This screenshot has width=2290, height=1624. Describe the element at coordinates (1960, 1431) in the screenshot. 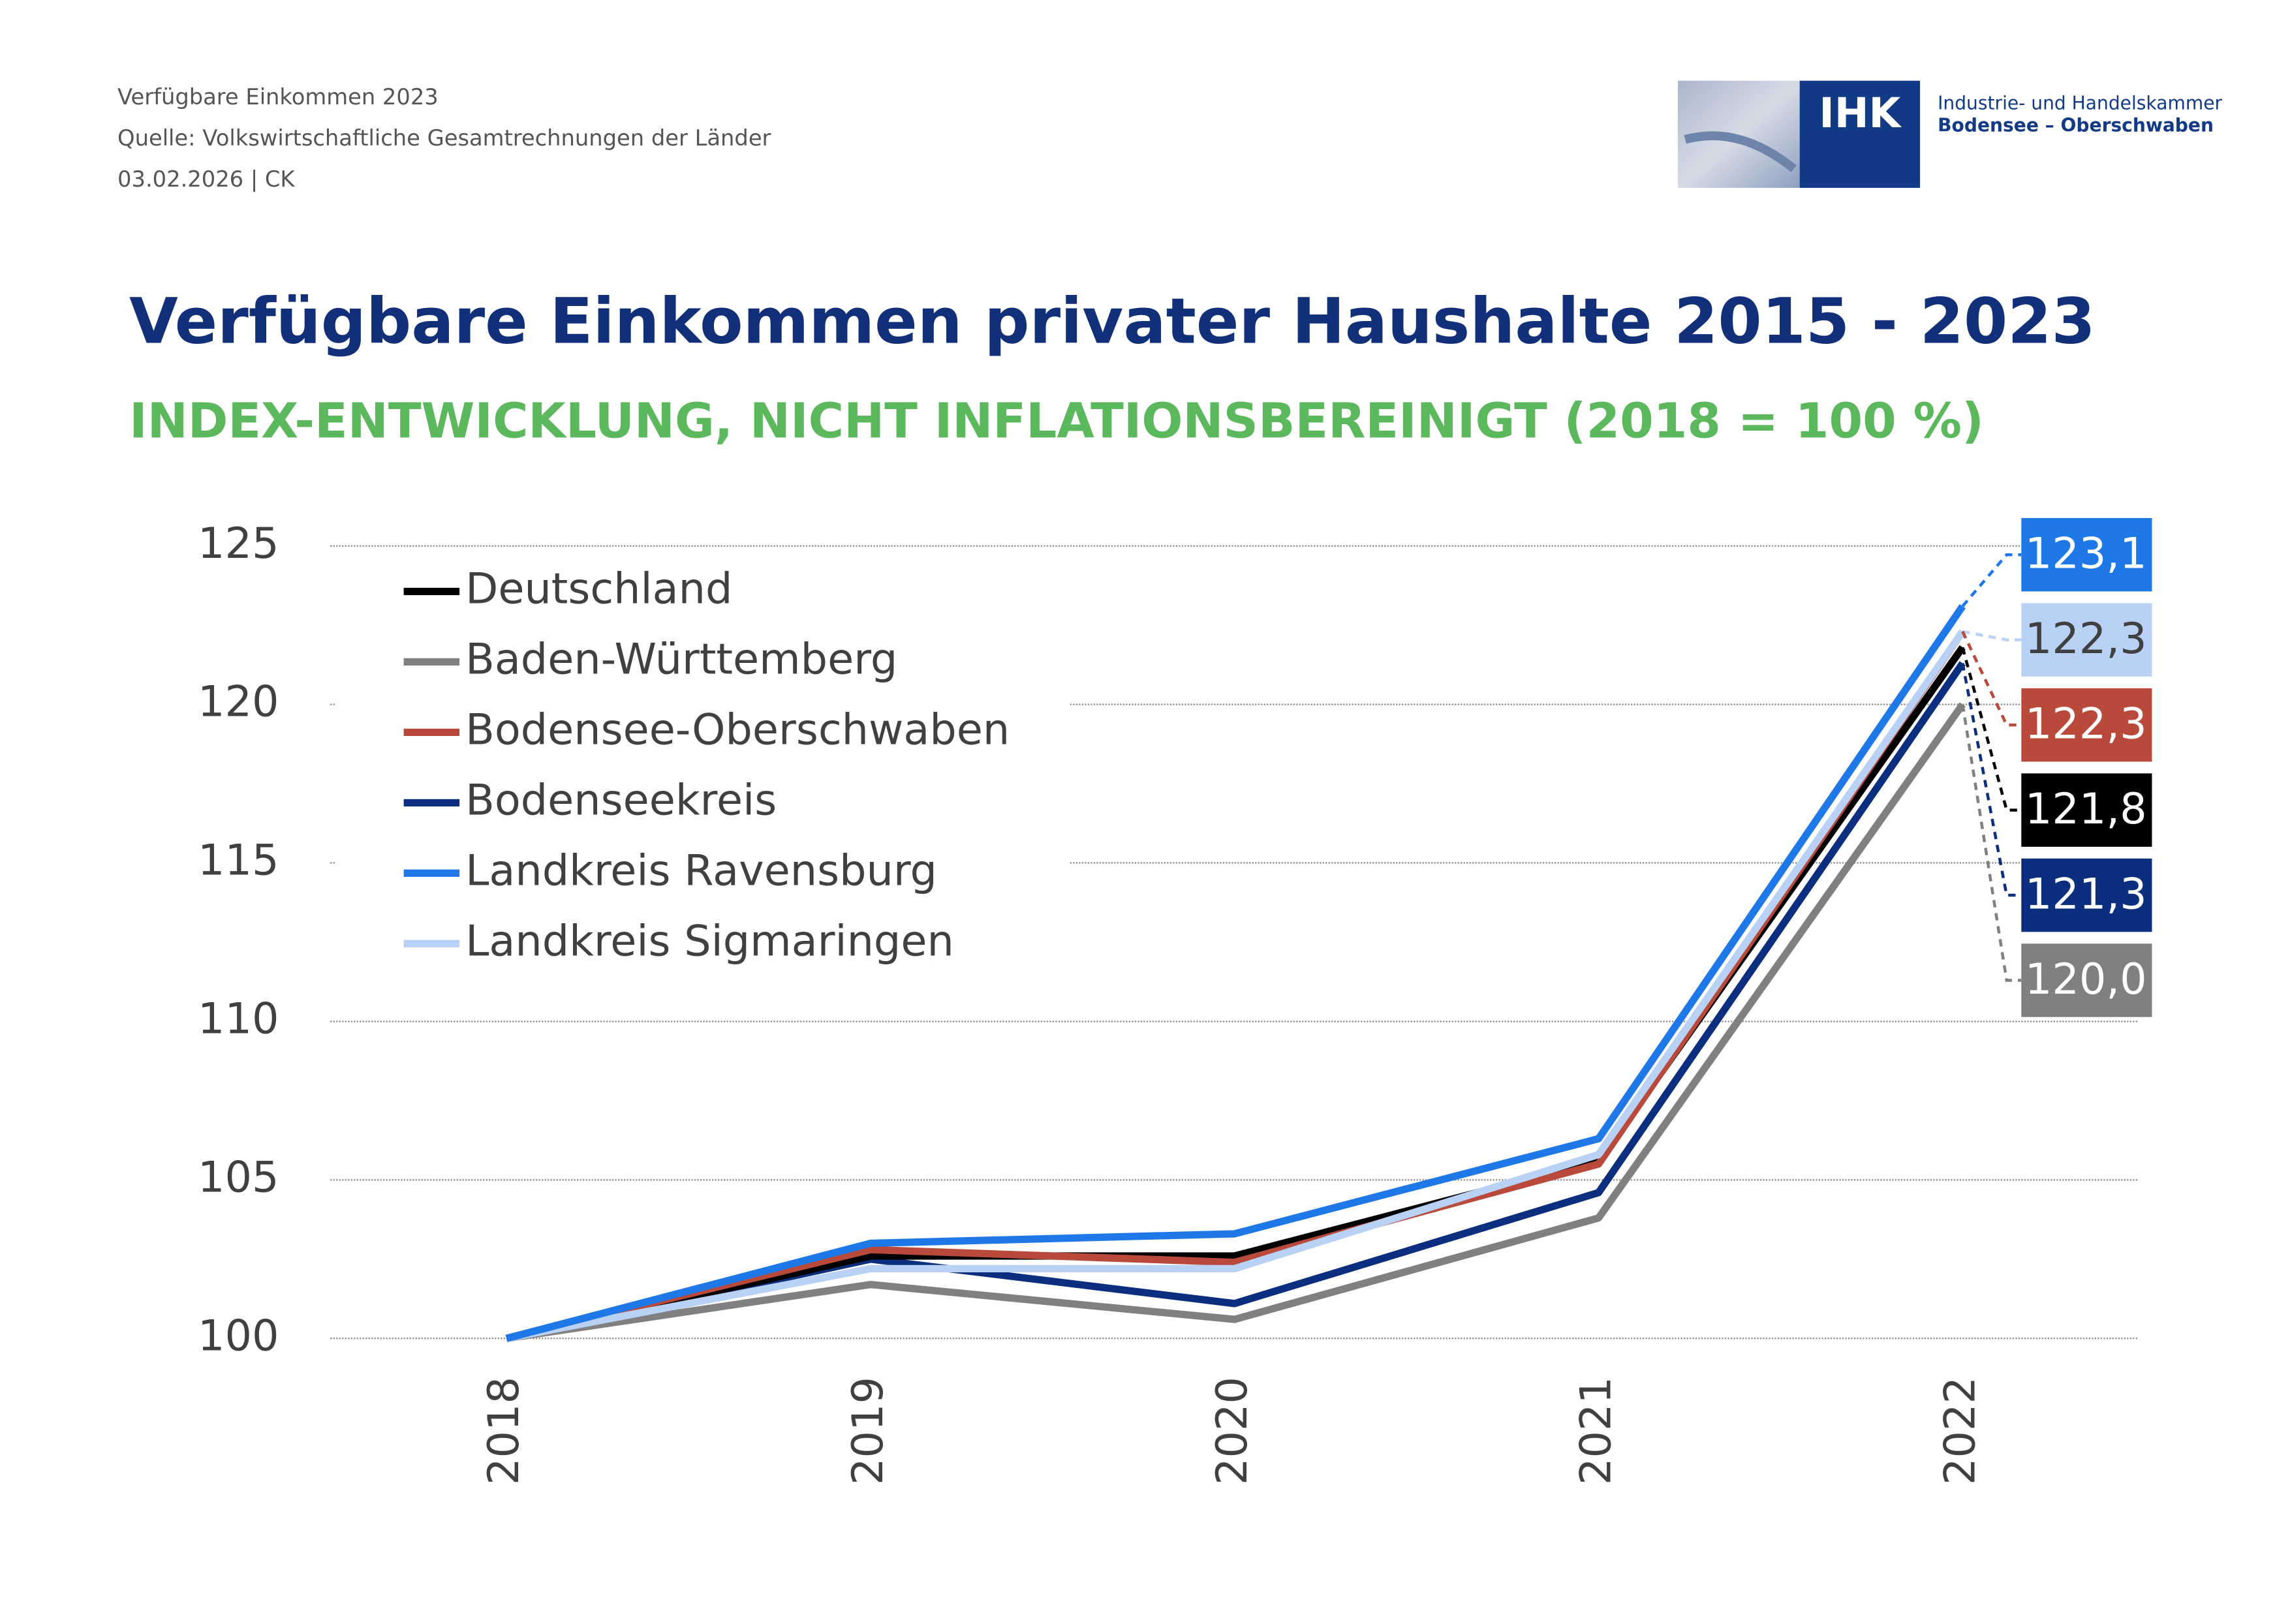

I see `x-tick-label: 2022` at that location.